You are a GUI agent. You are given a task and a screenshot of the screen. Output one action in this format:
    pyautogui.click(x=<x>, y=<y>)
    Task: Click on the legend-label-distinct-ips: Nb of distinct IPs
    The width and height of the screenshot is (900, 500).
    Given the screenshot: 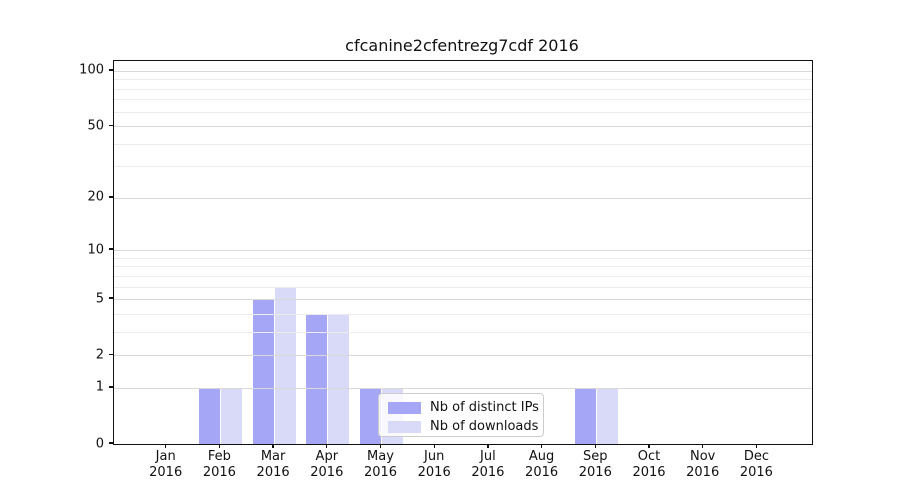 What is the action you would take?
    pyautogui.click(x=484, y=407)
    